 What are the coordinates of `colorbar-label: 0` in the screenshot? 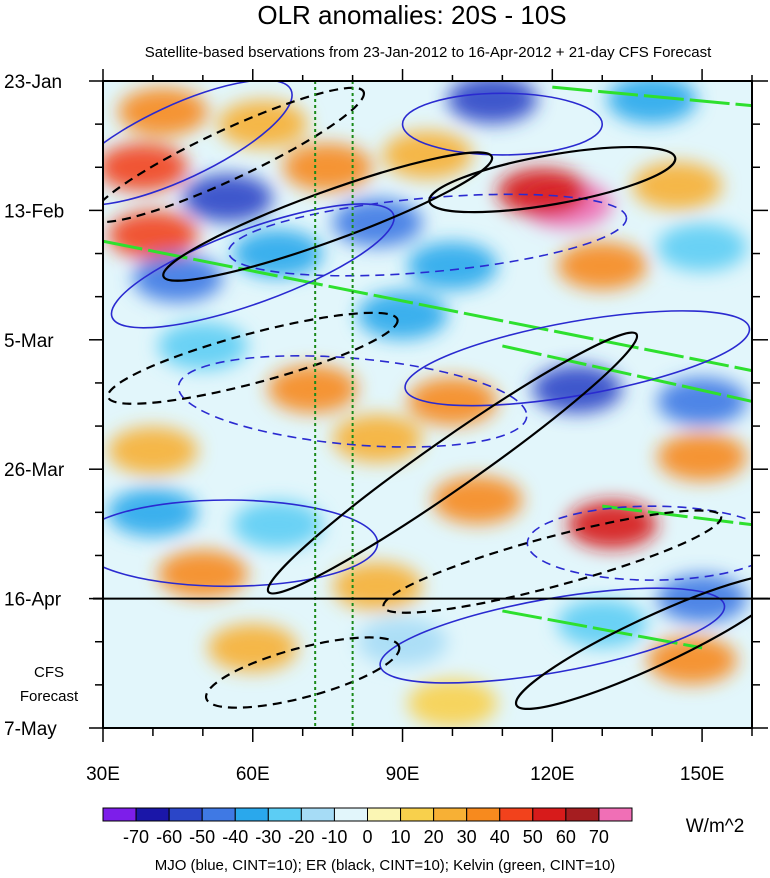 It's located at (367, 837).